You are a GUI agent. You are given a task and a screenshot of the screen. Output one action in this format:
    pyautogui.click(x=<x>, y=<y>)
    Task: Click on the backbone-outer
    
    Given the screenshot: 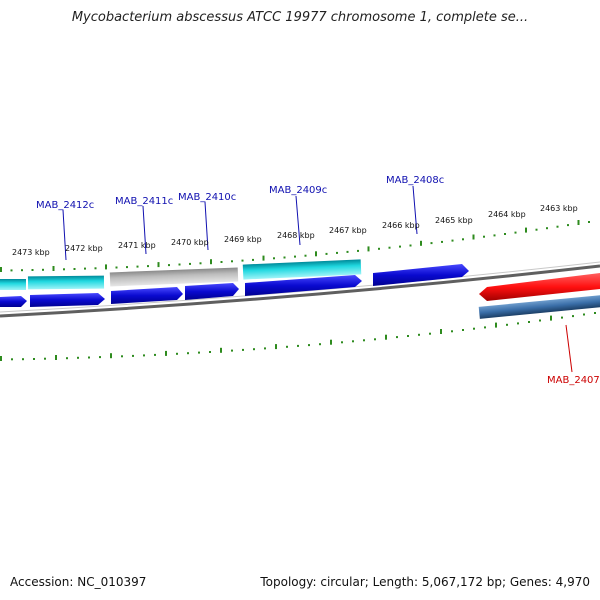 What is the action you would take?
    pyautogui.click(x=300, y=291)
    